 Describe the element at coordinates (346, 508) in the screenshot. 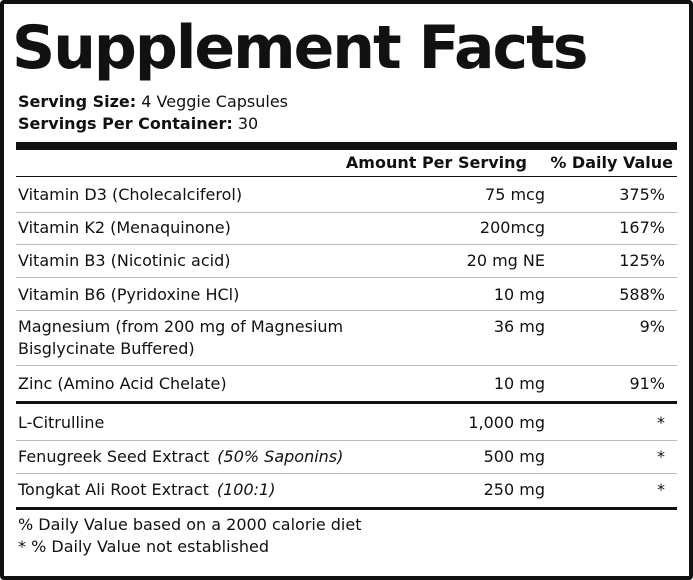

I see `footer-divider` at that location.